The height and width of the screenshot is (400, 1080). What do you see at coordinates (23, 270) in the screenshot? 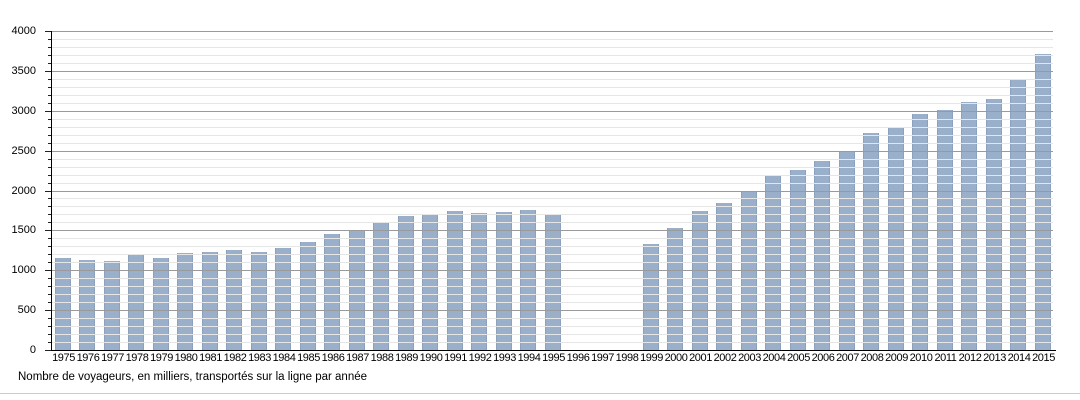
I see `y-tick-label: 1000` at bounding box center [23, 270].